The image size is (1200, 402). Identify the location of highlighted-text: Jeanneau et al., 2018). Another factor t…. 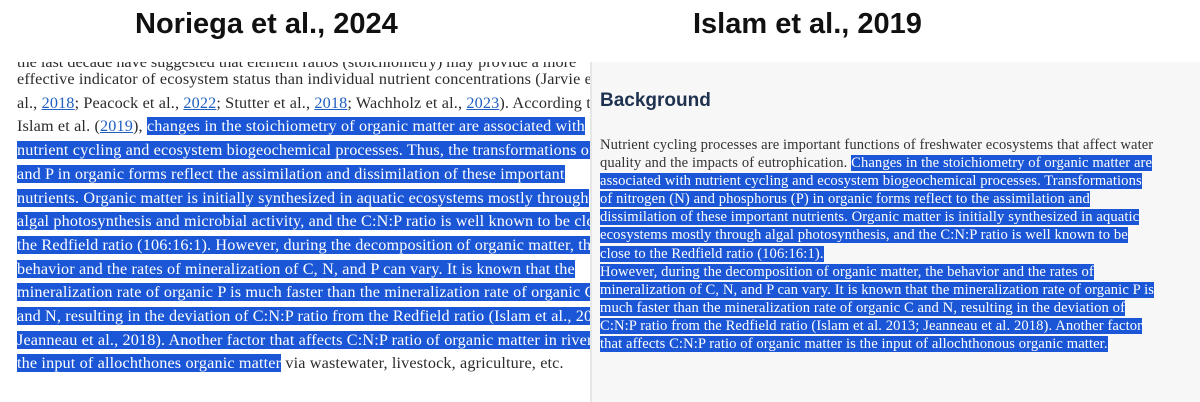
(303, 339).